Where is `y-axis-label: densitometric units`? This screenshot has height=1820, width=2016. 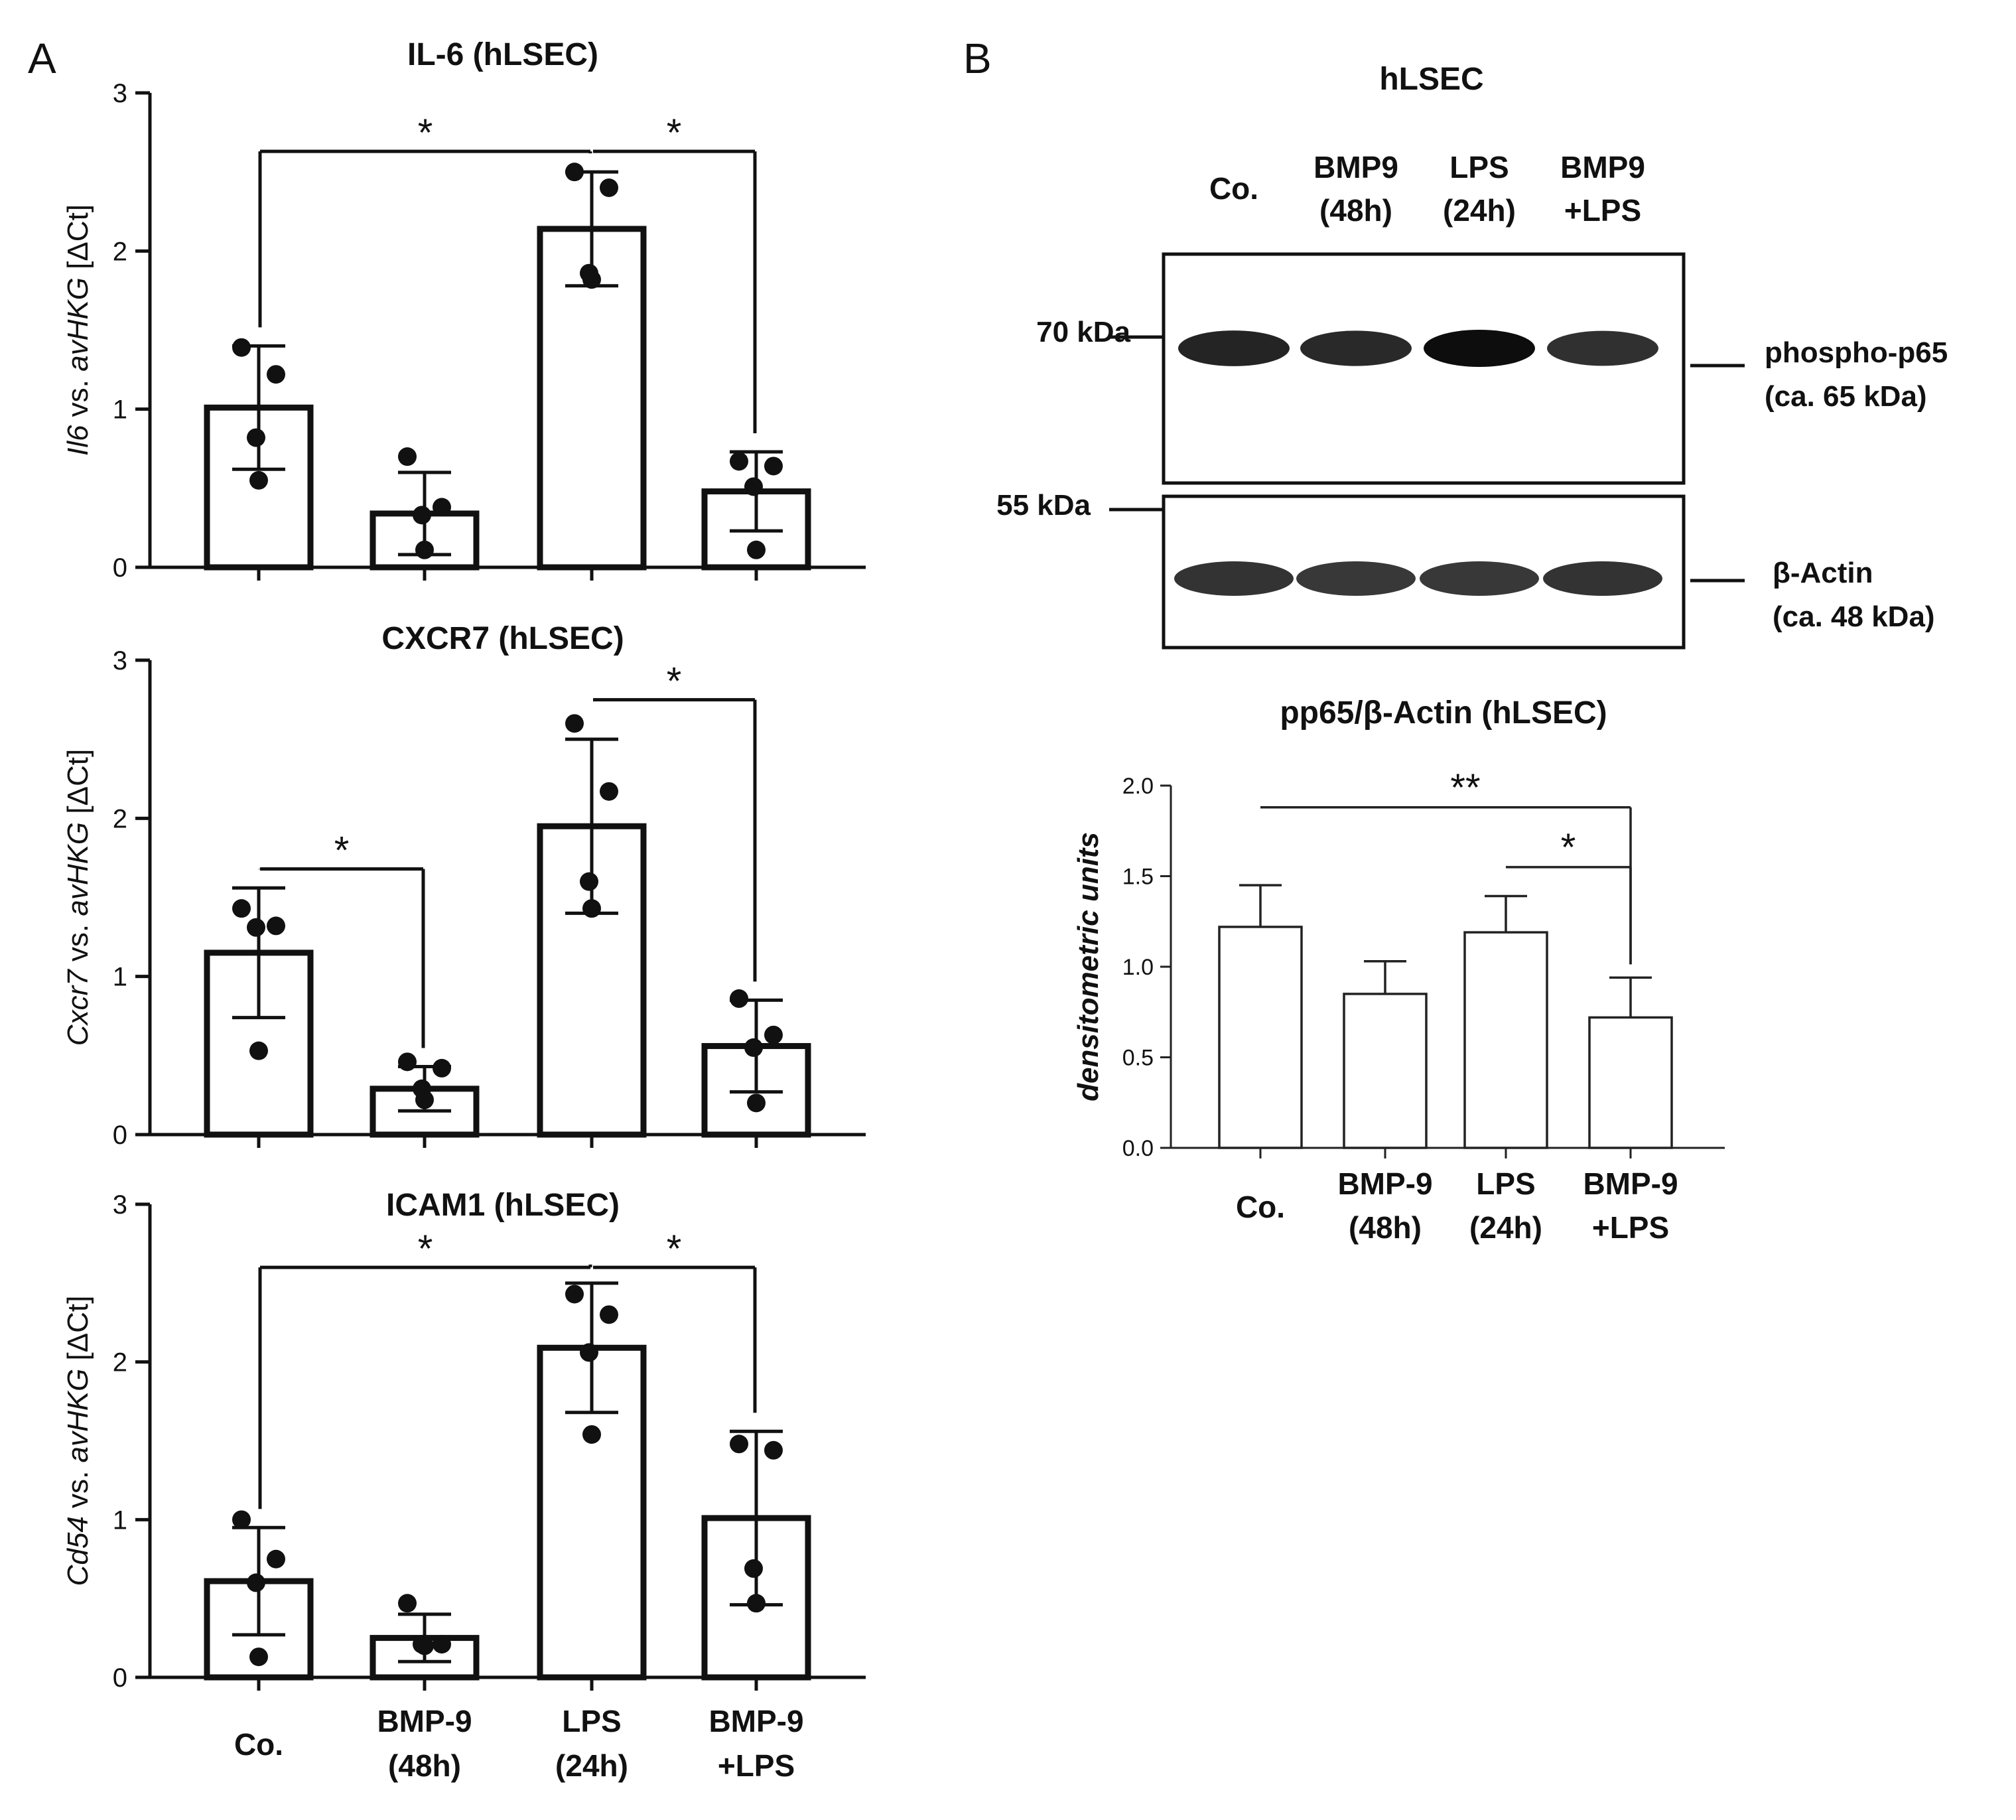 y-axis-label: densitometric units is located at coordinates (1088, 966).